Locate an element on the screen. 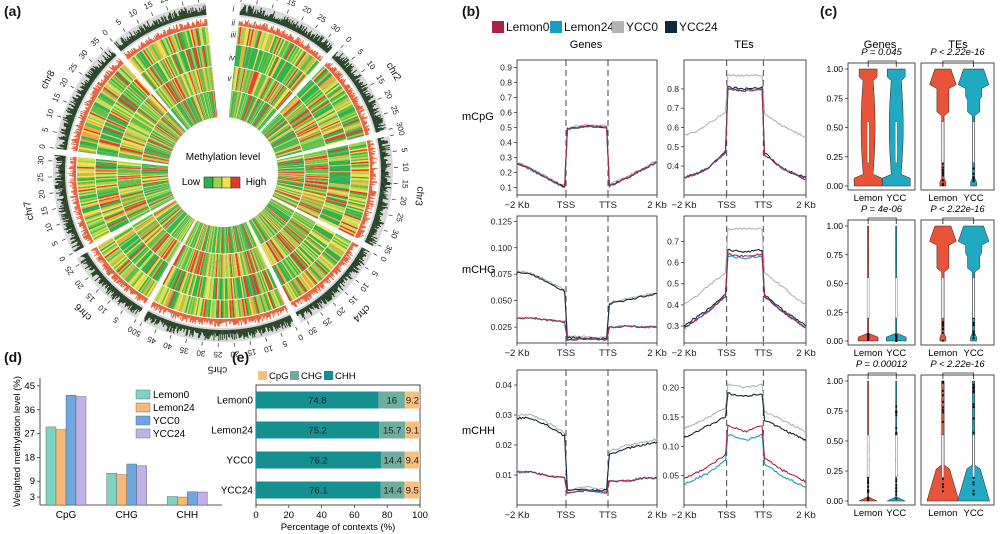 The width and height of the screenshot is (1000, 534). tick-label-chr6: 5 is located at coordinates (115, 320).